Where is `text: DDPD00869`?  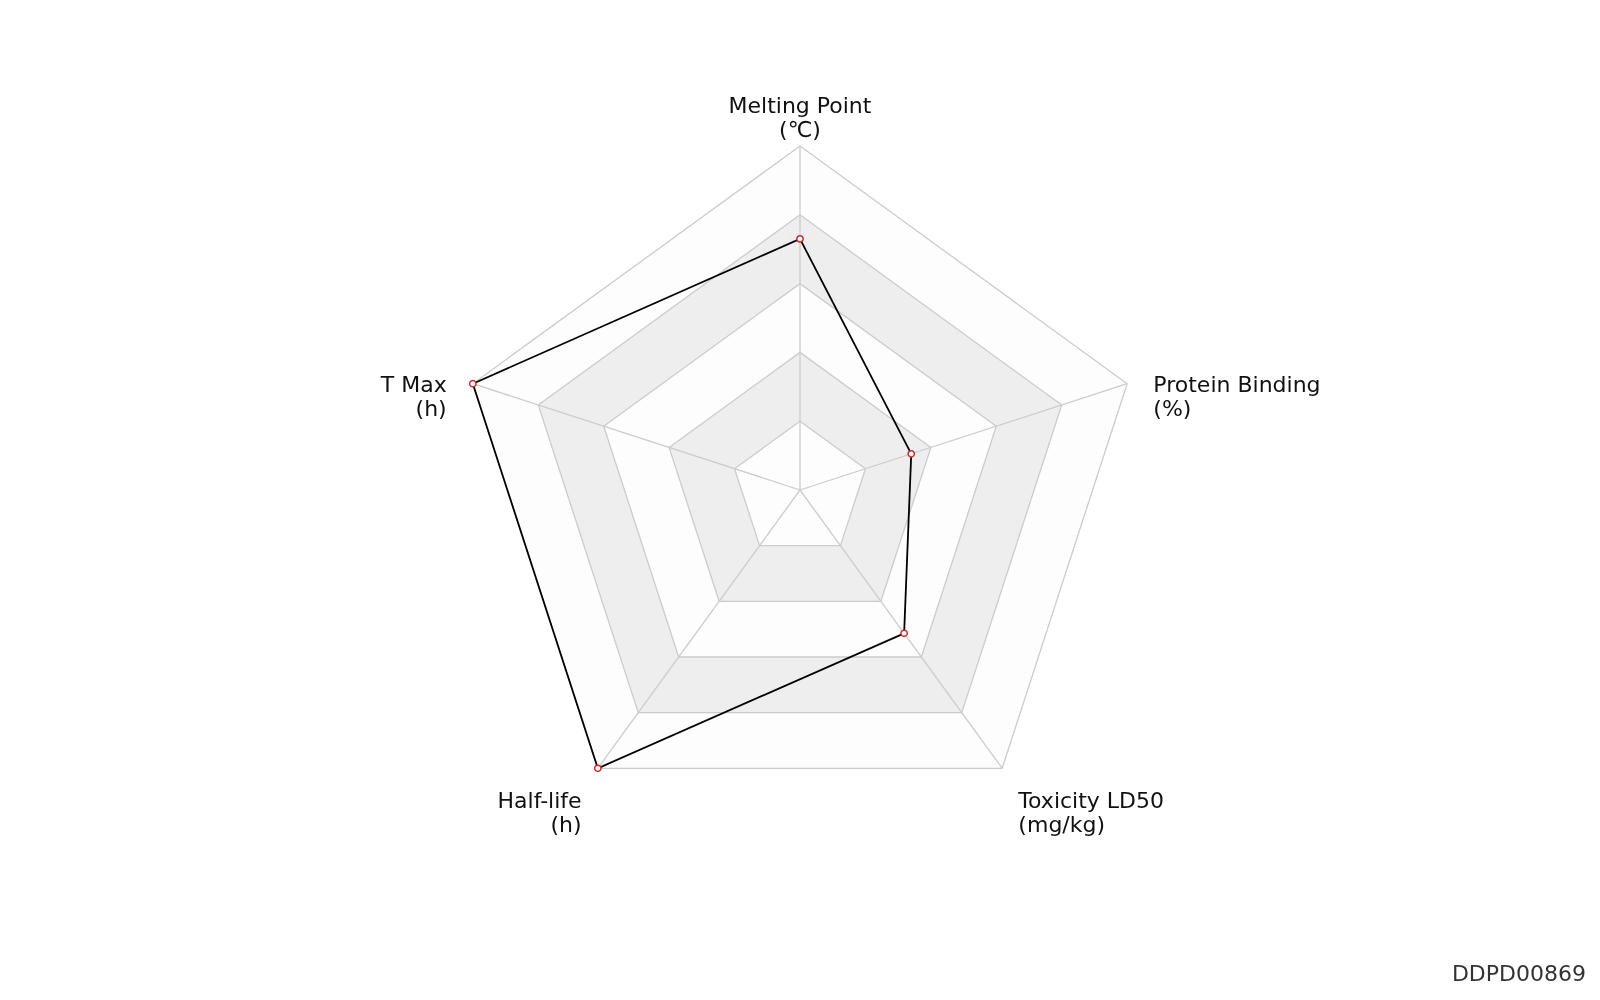 text: DDPD00869 is located at coordinates (1518, 973).